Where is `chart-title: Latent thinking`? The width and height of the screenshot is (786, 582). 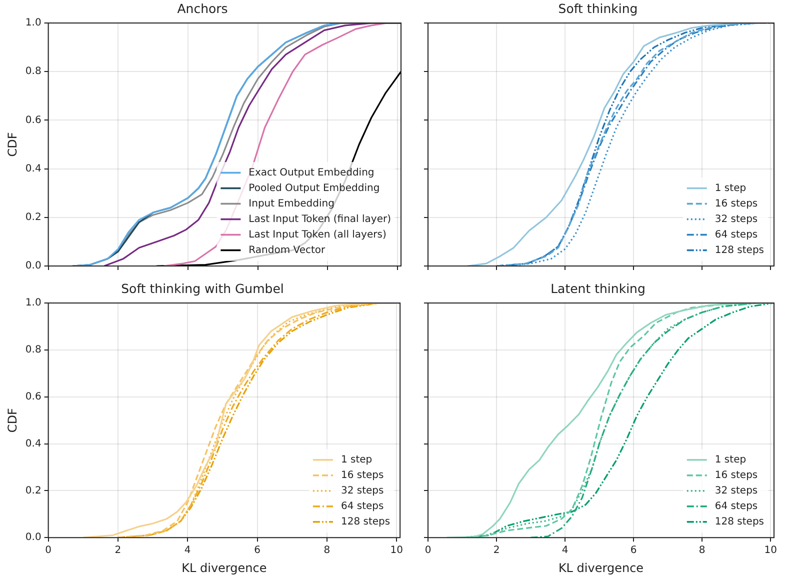
chart-title: Latent thinking is located at coordinates (598, 288).